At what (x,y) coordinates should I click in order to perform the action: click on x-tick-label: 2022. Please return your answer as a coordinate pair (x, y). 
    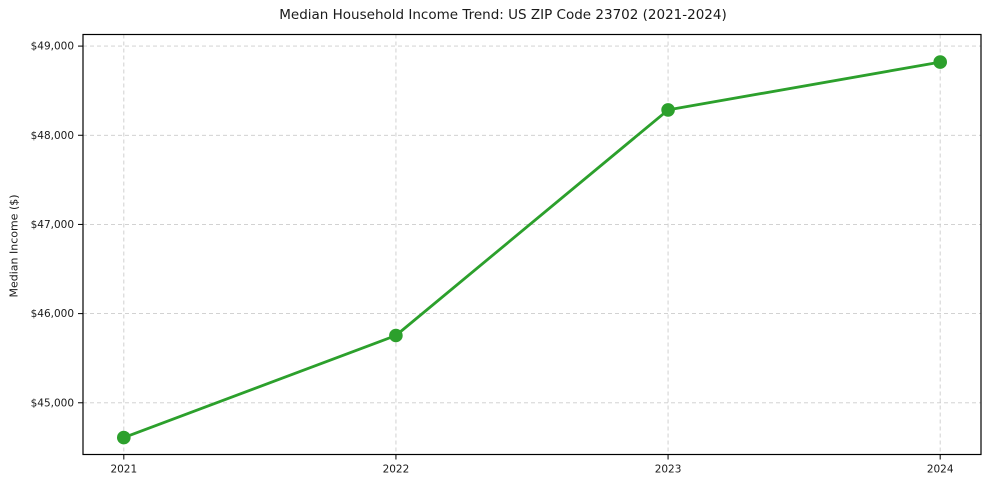
    Looking at the image, I should click on (396, 470).